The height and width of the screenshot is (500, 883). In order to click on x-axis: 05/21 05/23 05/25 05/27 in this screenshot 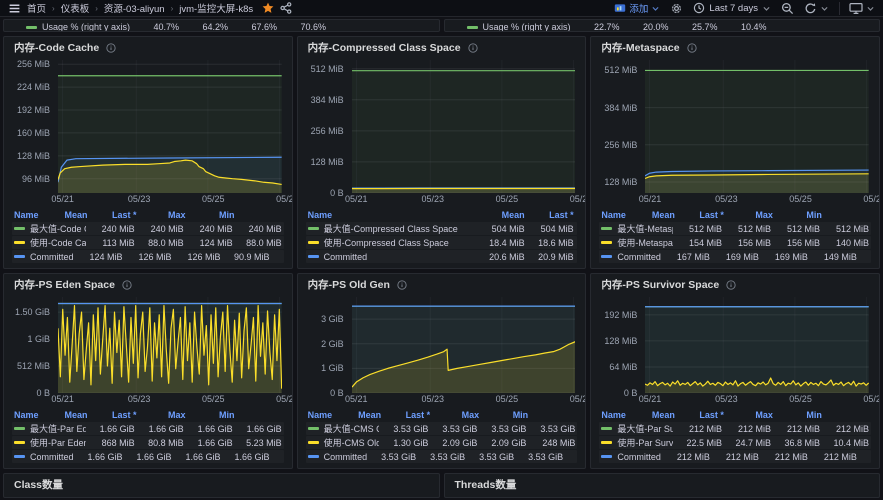, I will do `click(171, 199)`.